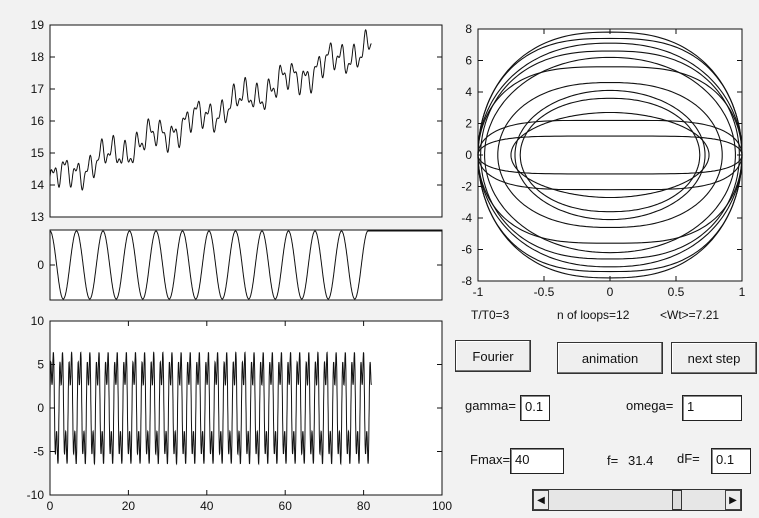 The width and height of the screenshot is (759, 518). I want to click on df-input: 0.1, so click(731, 461).